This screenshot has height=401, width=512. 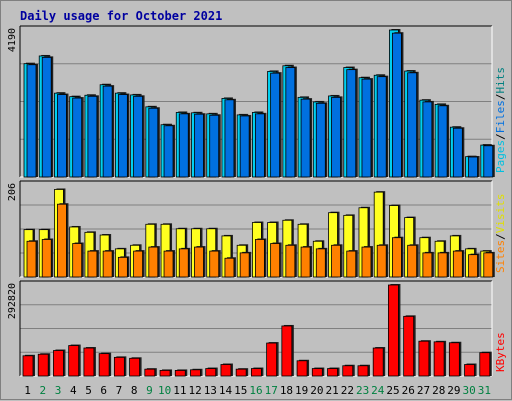 What do you see at coordinates (210, 390) in the screenshot?
I see `x-tick-day-13: 13` at bounding box center [210, 390].